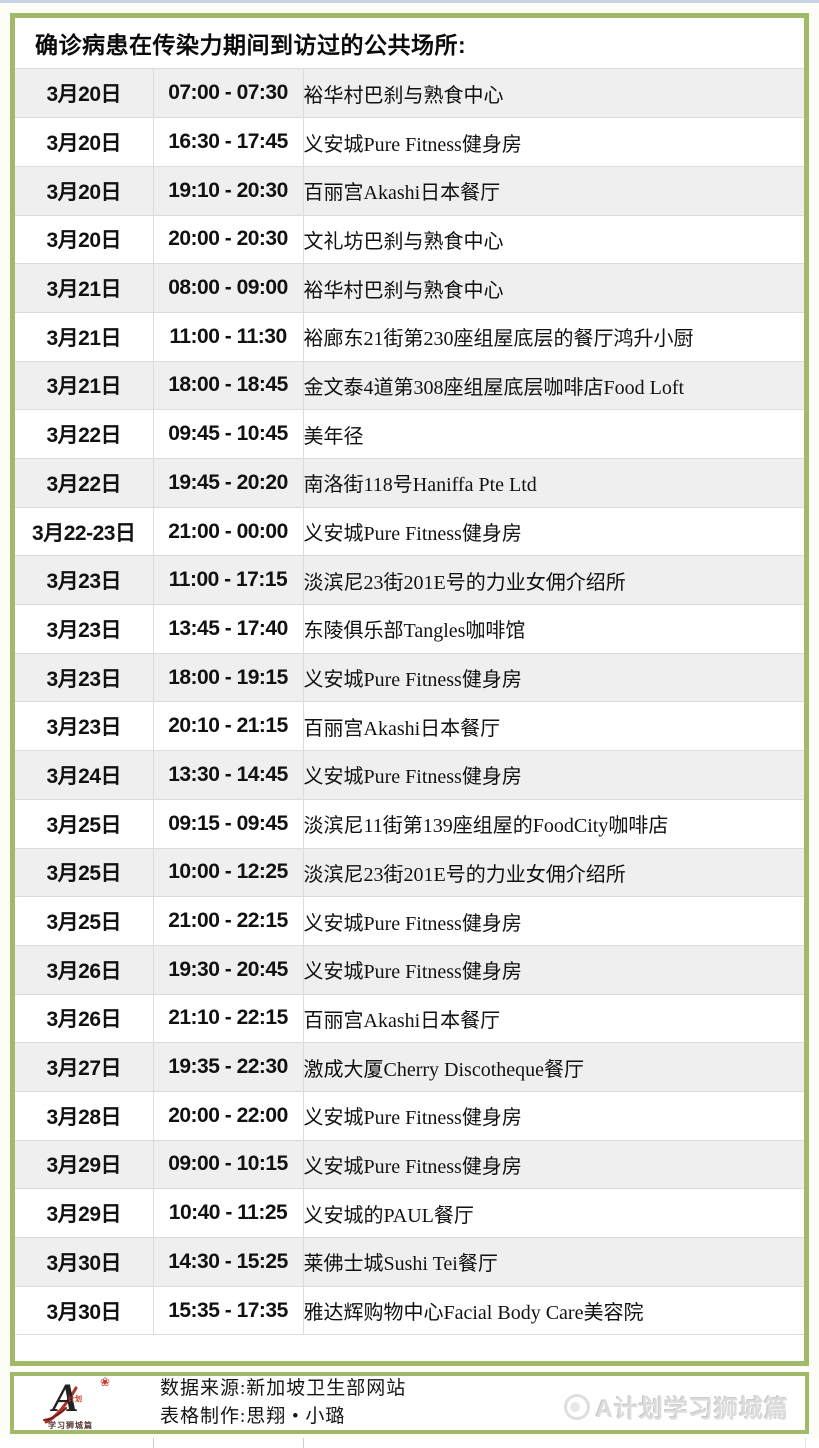 The height and width of the screenshot is (1448, 819). I want to click on location-cell: 激成大厦Cherry Discotheque餐厅, so click(553, 1067).